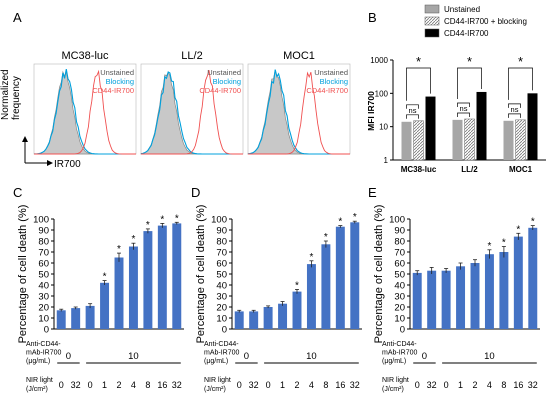 The image size is (550, 406). Describe the element at coordinates (399, 275) in the screenshot. I see `y-tick-label: 50` at that location.